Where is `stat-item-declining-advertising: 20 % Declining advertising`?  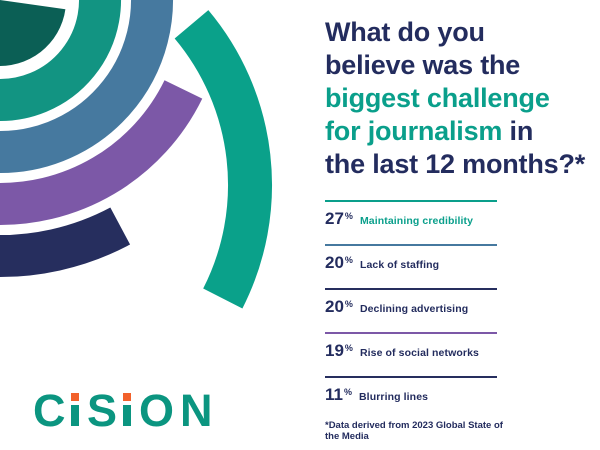 stat-item-declining-advertising: 20 % Declining advertising is located at coordinates (420, 302).